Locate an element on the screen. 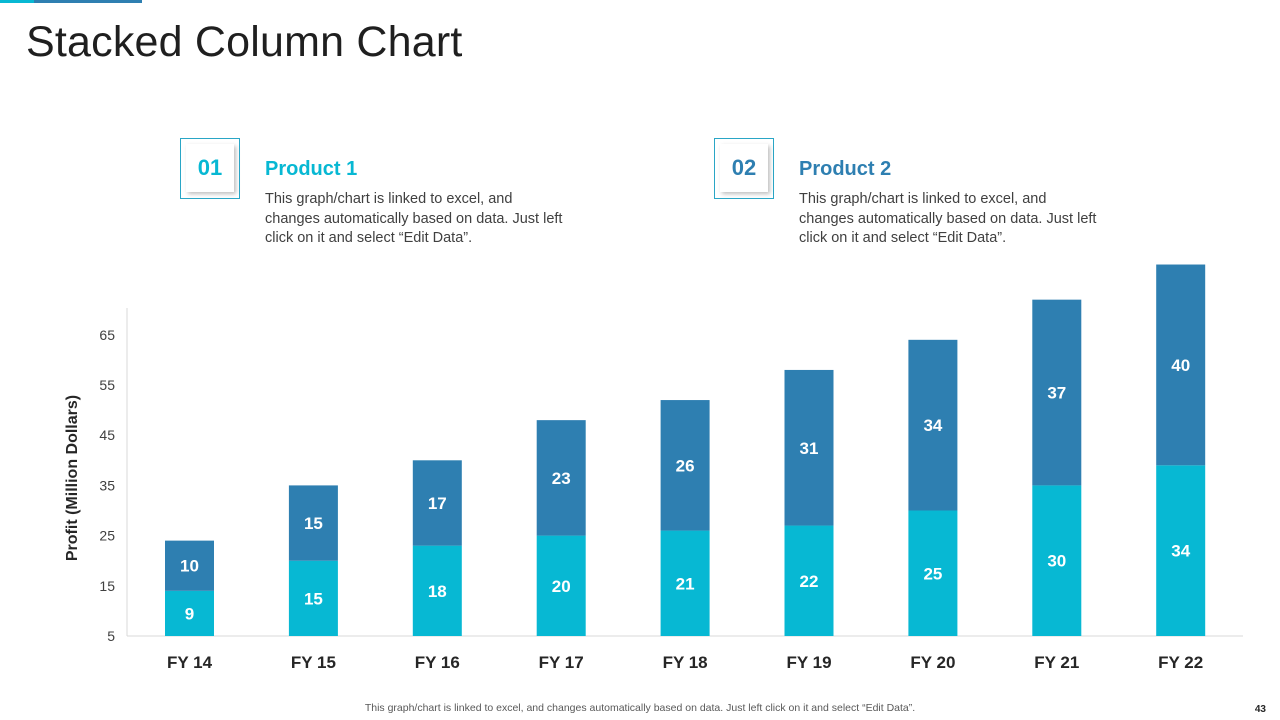  data-label: 40 is located at coordinates (1180, 365).